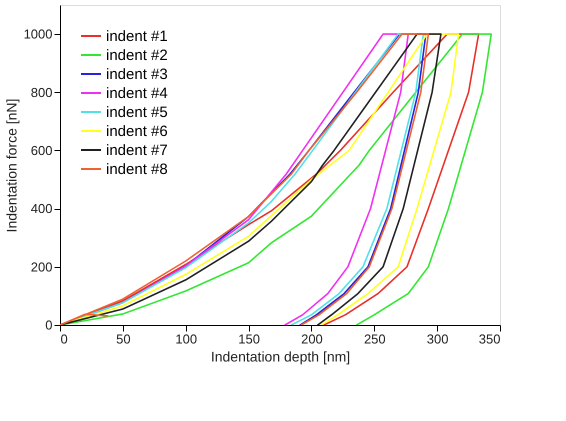  Describe the element at coordinates (41, 266) in the screenshot. I see `y-tick-label: 200` at that location.